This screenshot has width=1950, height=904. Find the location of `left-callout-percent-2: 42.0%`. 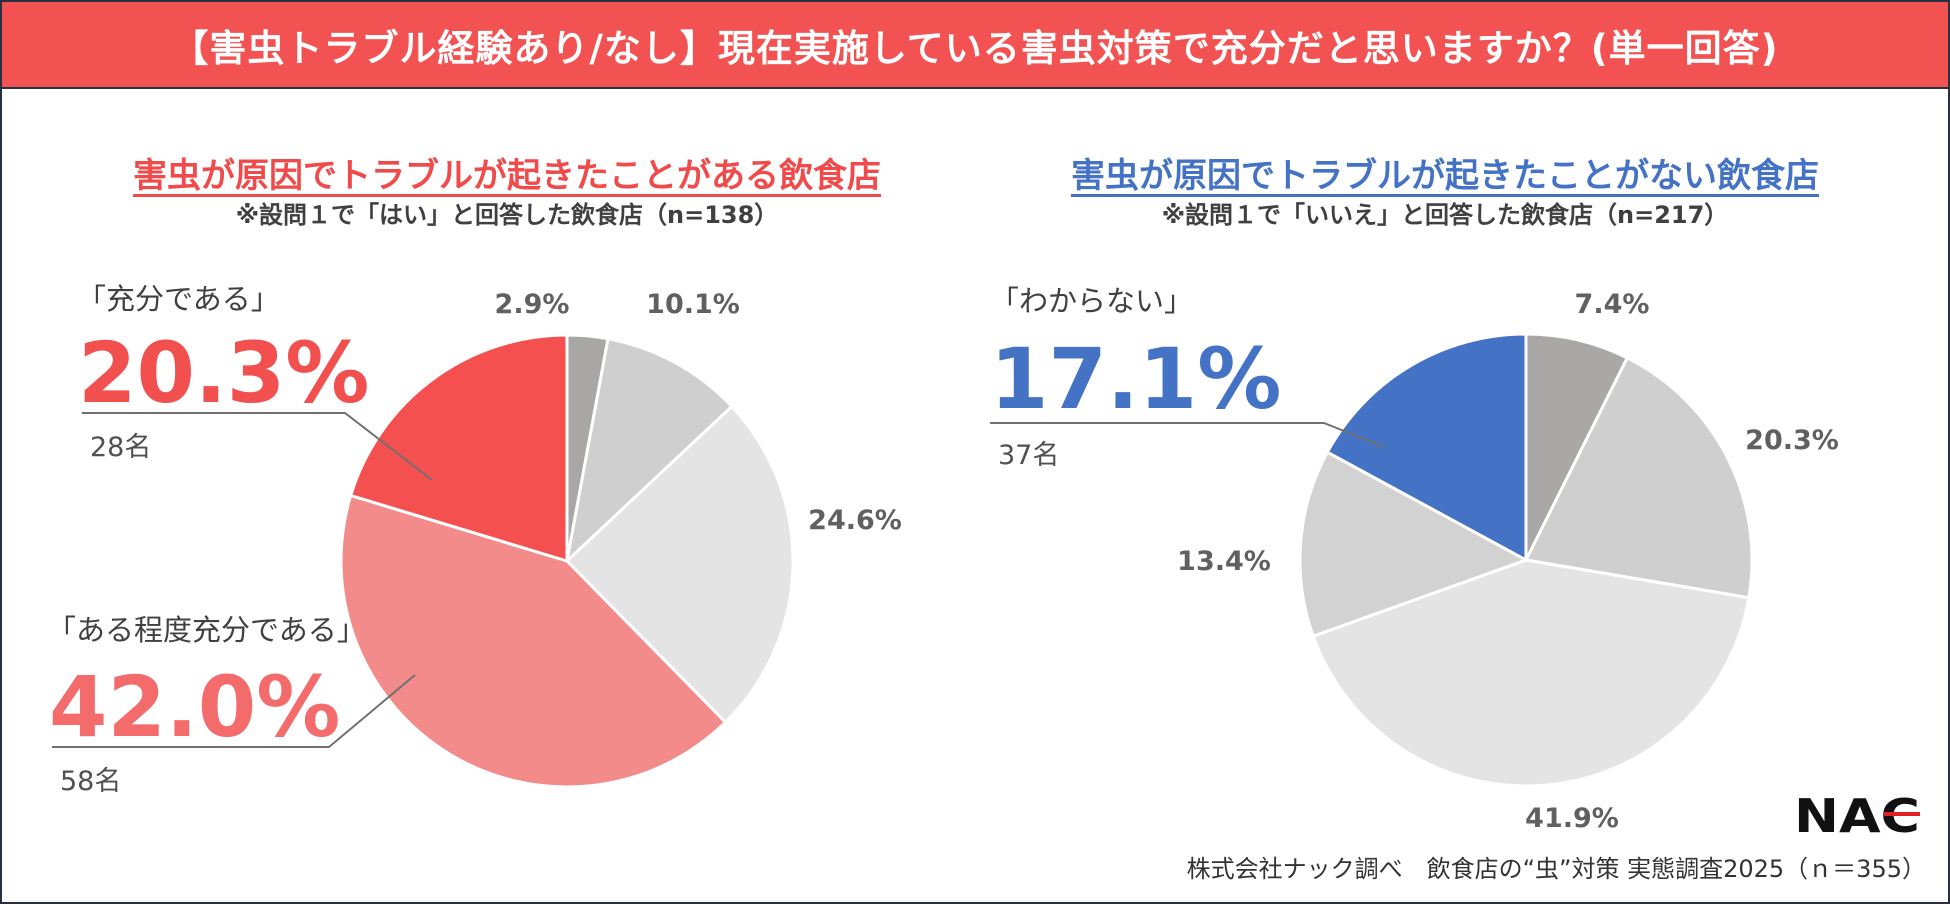

left-callout-percent-2: 42.0% is located at coordinates (194, 707).